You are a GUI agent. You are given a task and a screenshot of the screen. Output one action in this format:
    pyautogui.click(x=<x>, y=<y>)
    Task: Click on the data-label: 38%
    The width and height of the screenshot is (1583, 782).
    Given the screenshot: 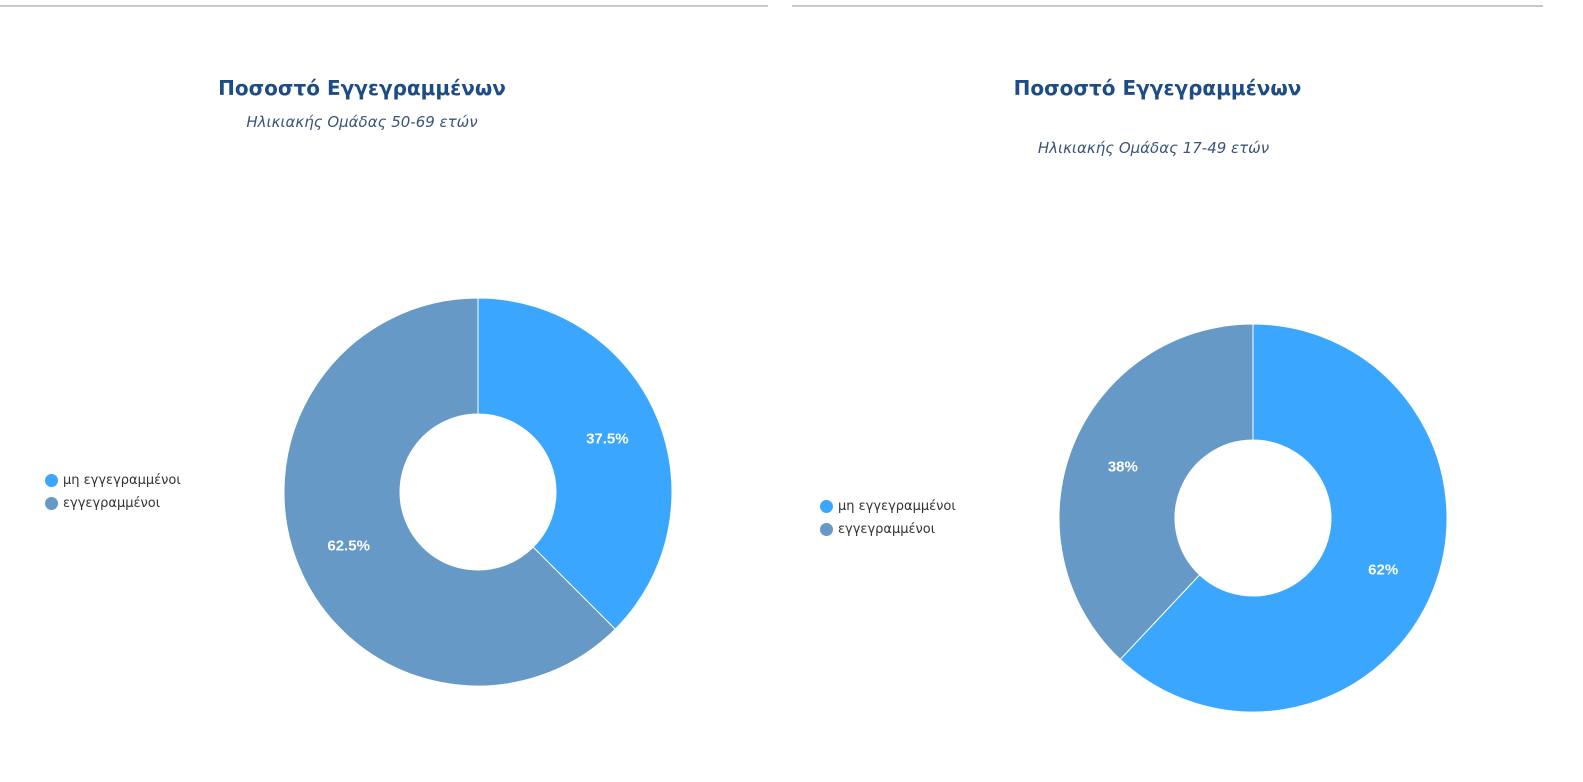 What is the action you would take?
    pyautogui.click(x=1123, y=466)
    